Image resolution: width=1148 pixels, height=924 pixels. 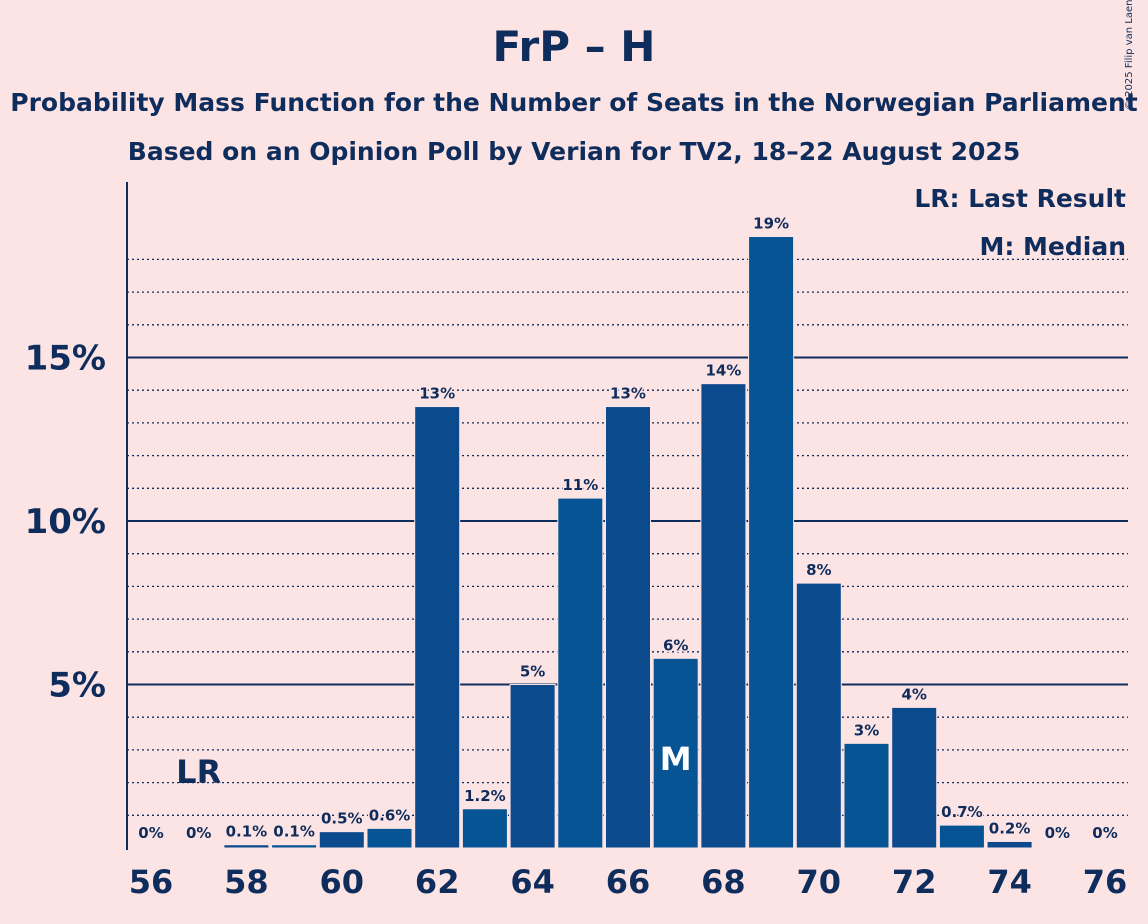 What do you see at coordinates (437, 882) in the screenshot?
I see `x-tick-label: 62` at bounding box center [437, 882].